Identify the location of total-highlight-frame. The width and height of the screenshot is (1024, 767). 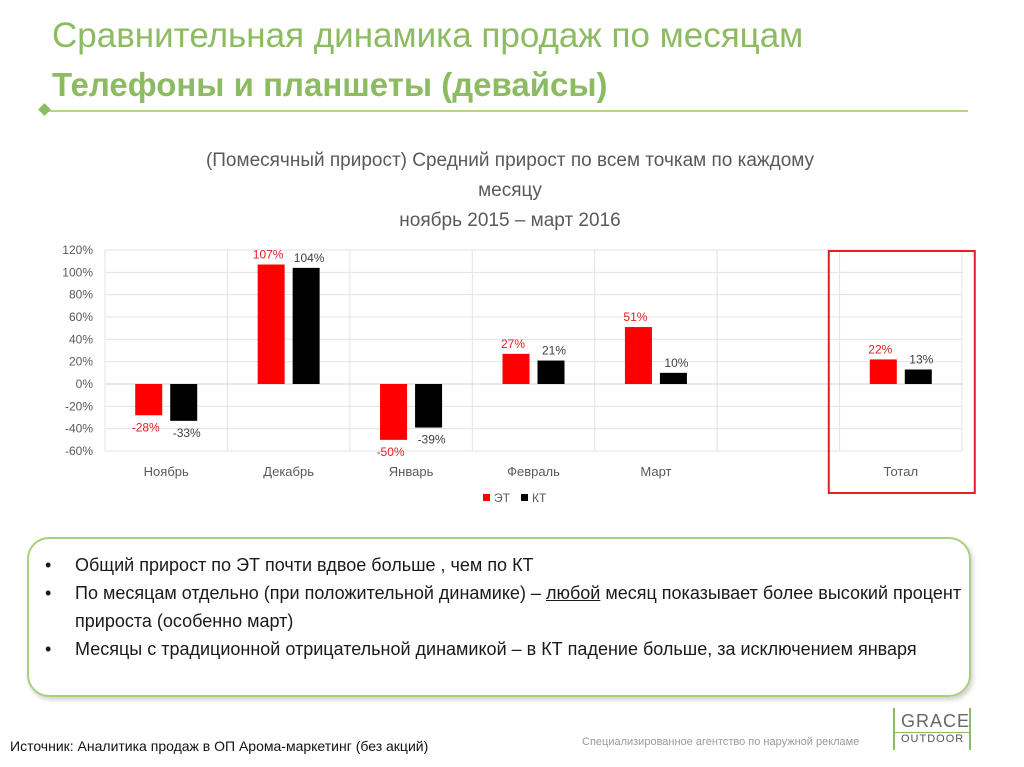
(901, 372).